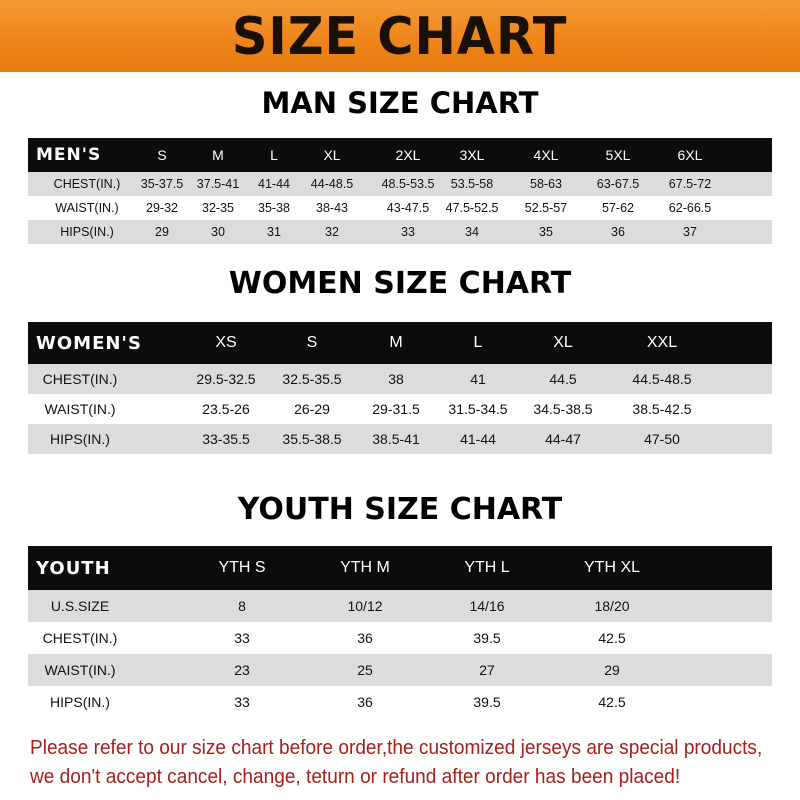 The image size is (800, 800). Describe the element at coordinates (312, 379) in the screenshot. I see `table-cell: 32.5-35.5` at that location.